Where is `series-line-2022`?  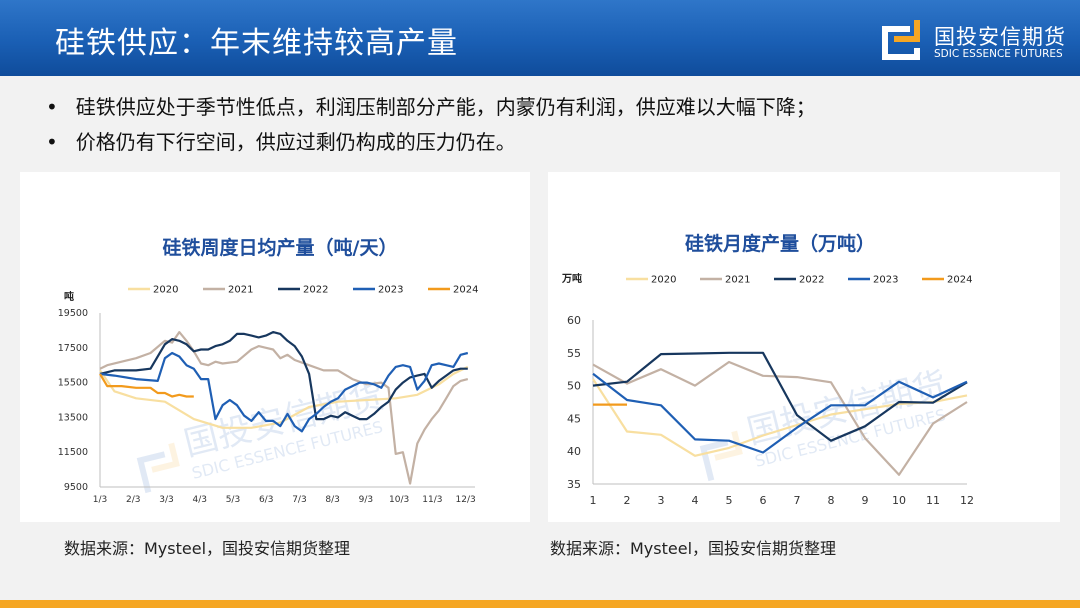 series-line-2022 is located at coordinates (780, 396).